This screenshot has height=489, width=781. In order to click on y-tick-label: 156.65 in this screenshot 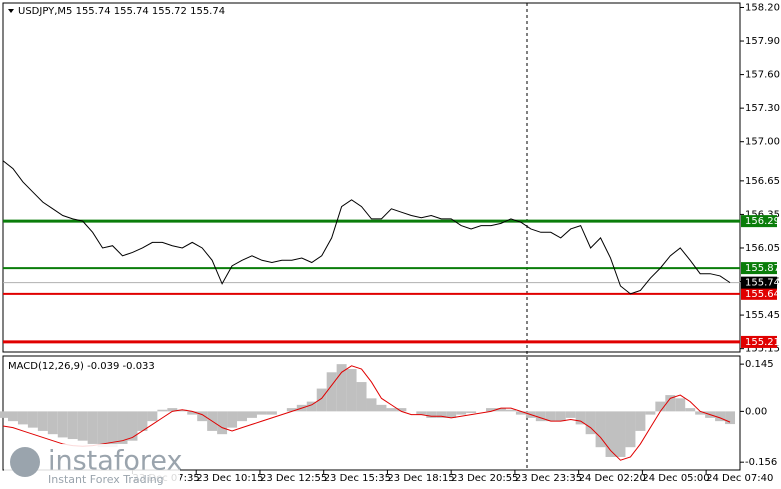, I will do `click(762, 181)`.